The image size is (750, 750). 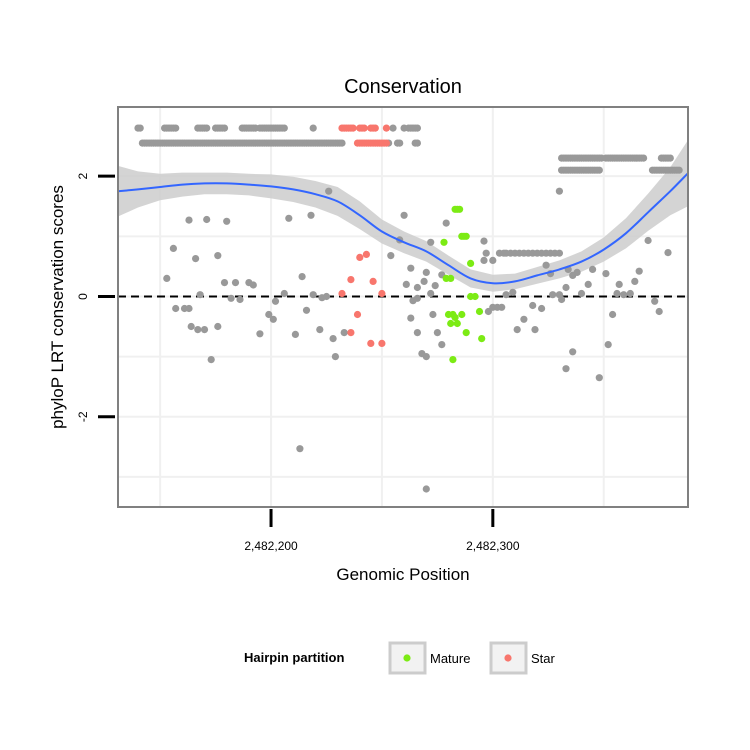 What do you see at coordinates (403, 228) in the screenshot?
I see `smooth-line-layer` at bounding box center [403, 228].